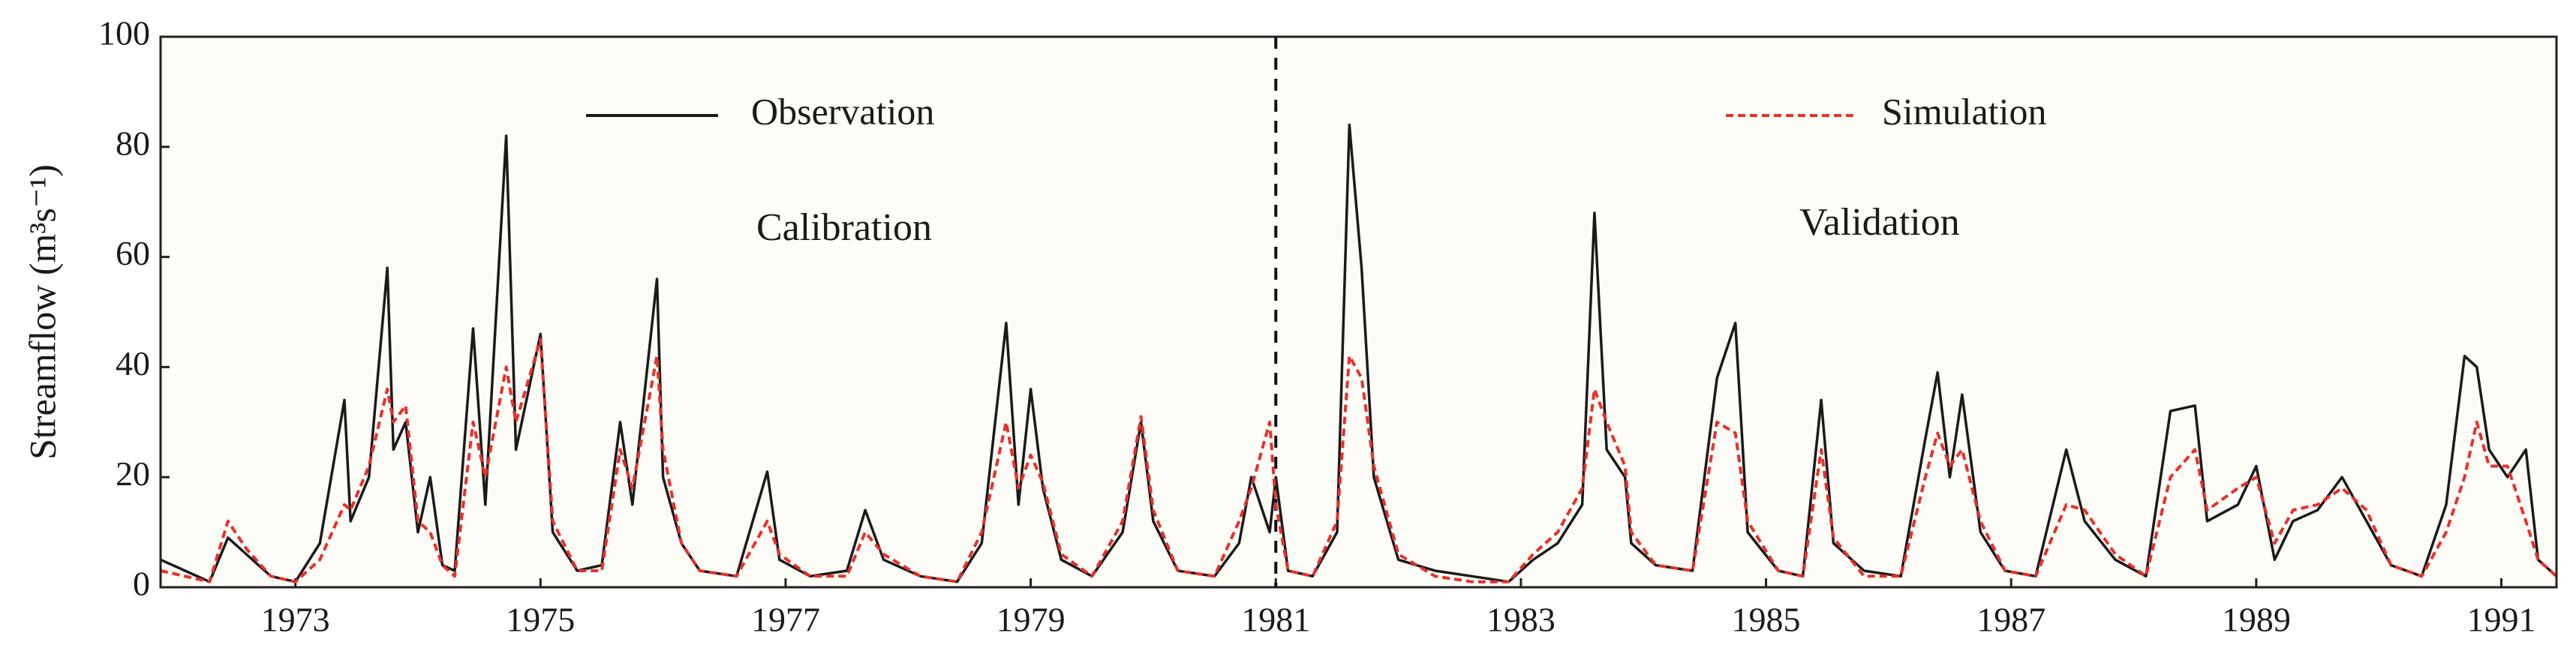  What do you see at coordinates (2501, 620) in the screenshot?
I see `x-tick-label: 1991` at bounding box center [2501, 620].